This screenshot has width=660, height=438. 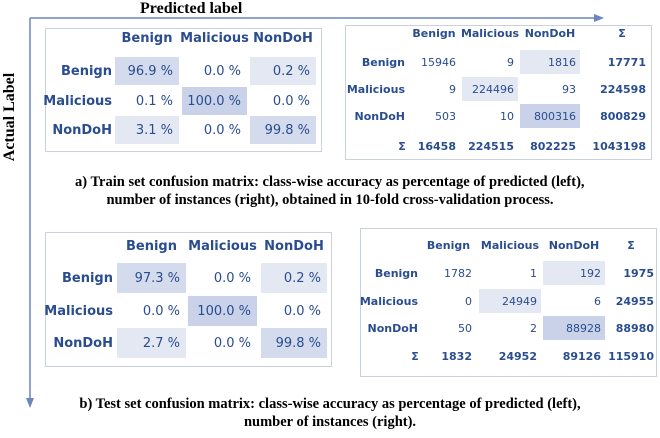 What do you see at coordinates (550, 116) in the screenshot?
I see `count-cell: 800316` at bounding box center [550, 116].